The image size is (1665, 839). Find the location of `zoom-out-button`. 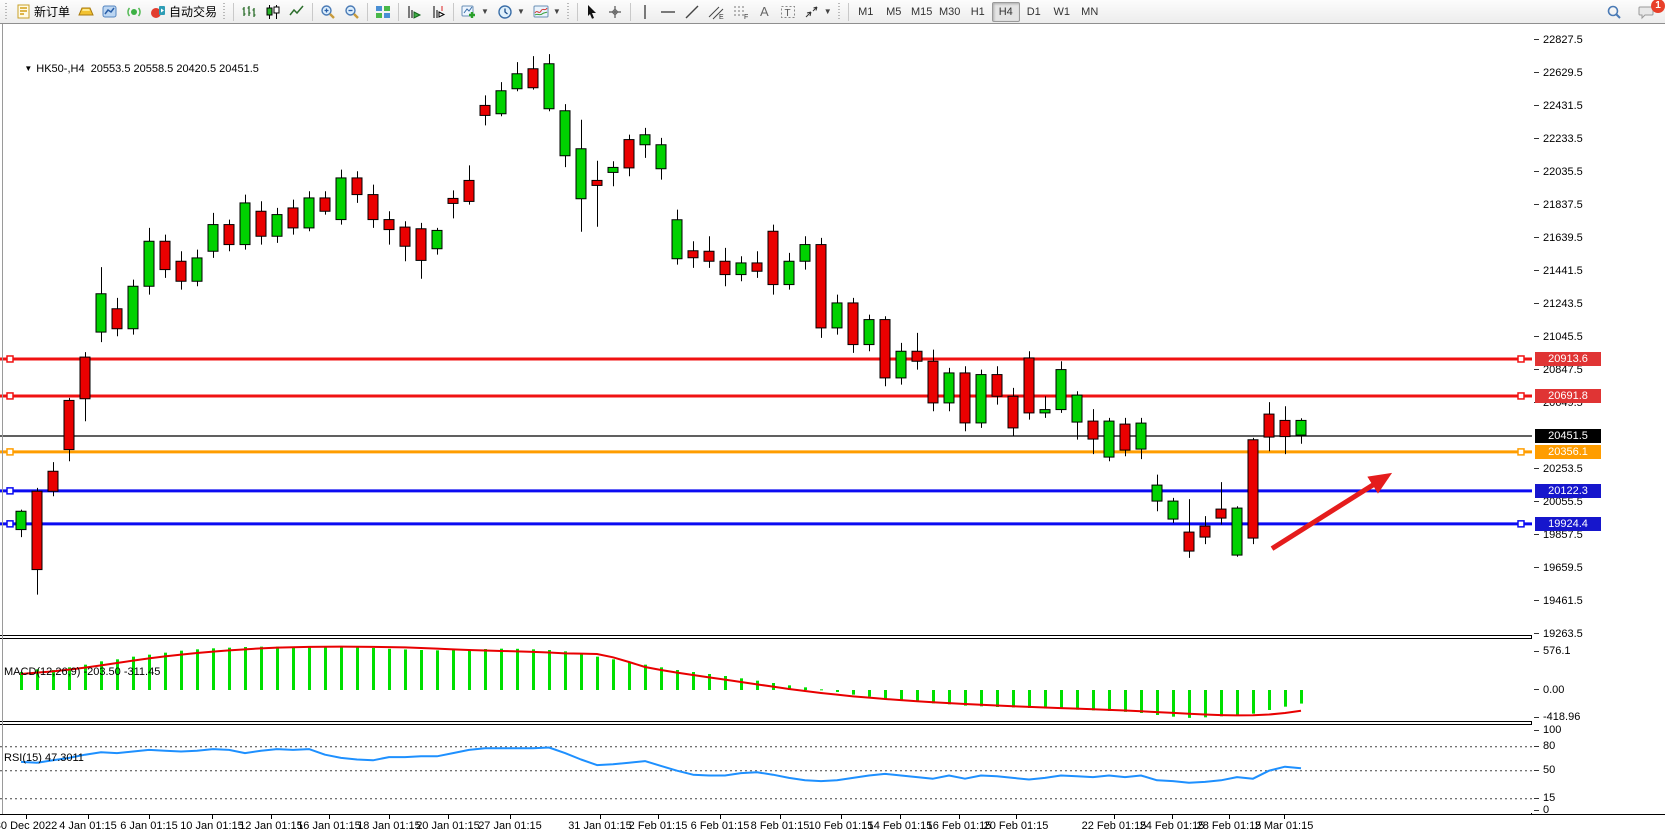

zoom-out-button is located at coordinates (352, 12).